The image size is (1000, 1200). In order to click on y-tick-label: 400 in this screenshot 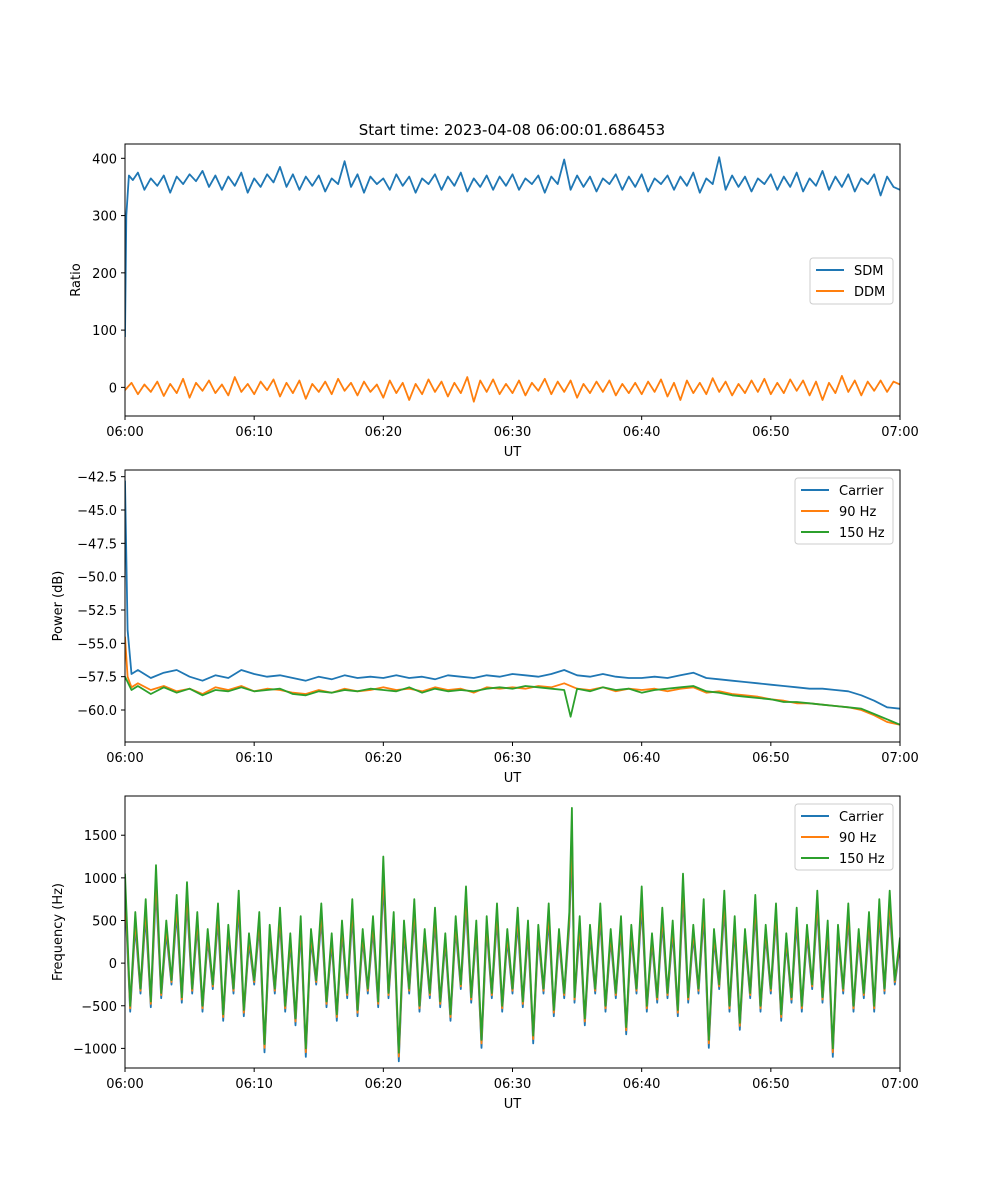, I will do `click(104, 159)`.